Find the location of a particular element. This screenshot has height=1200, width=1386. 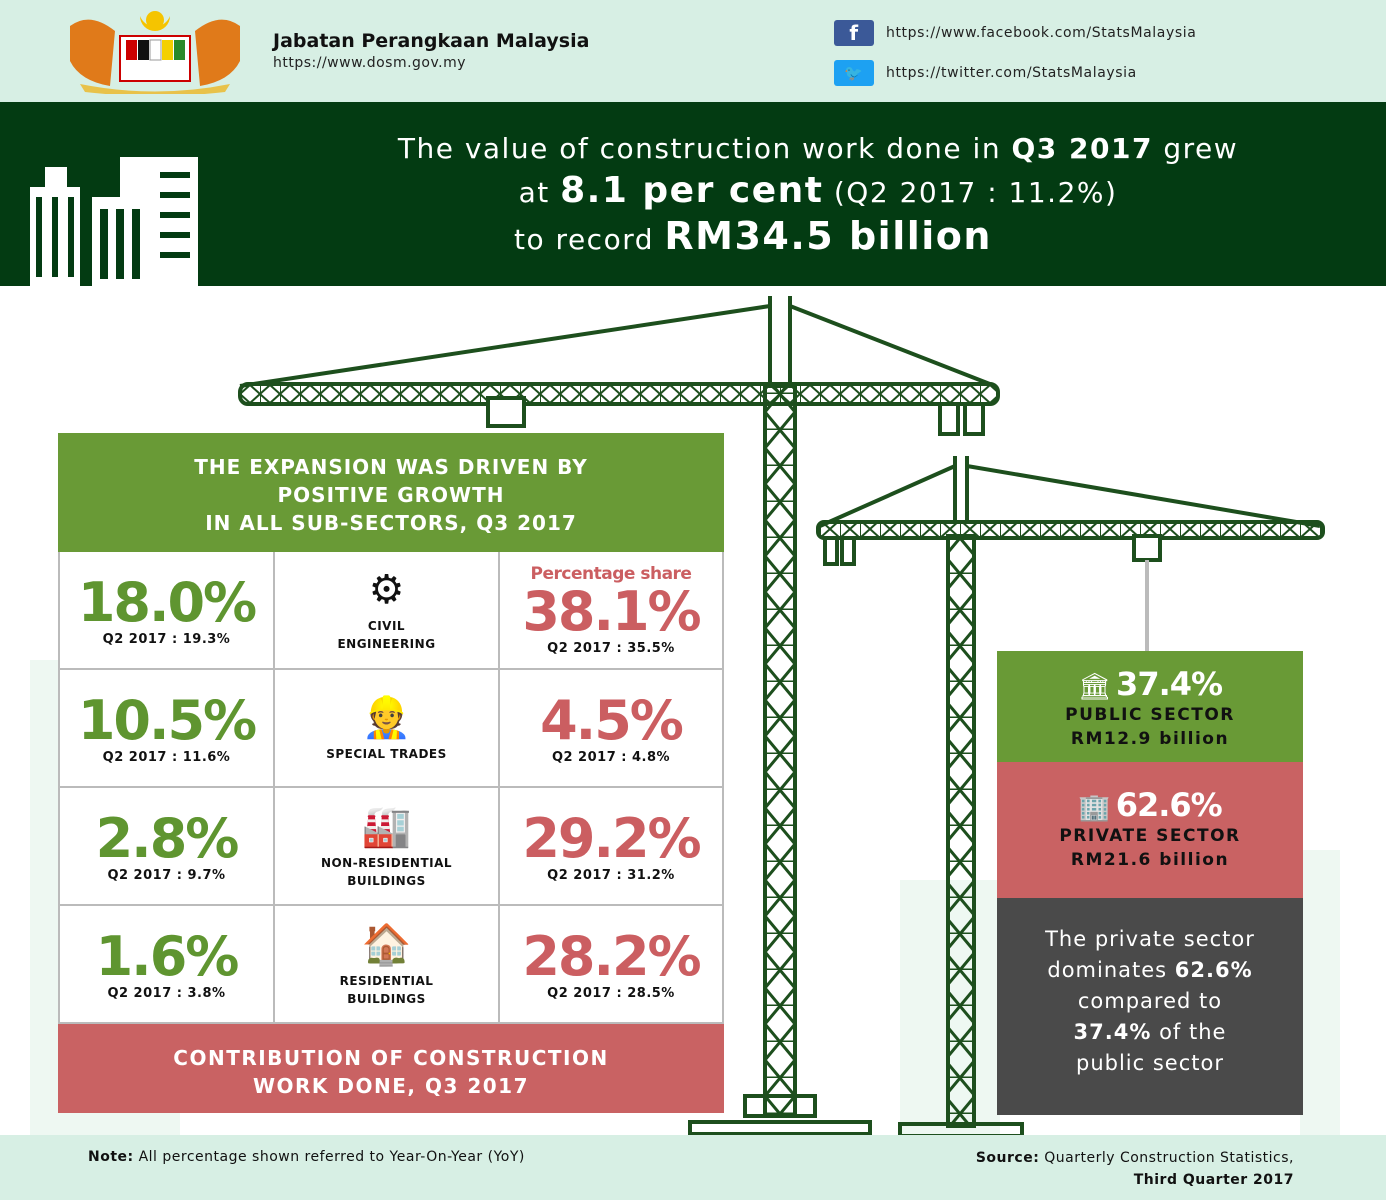

civil-engineering-icon: ⚙ is located at coordinates (386, 590).